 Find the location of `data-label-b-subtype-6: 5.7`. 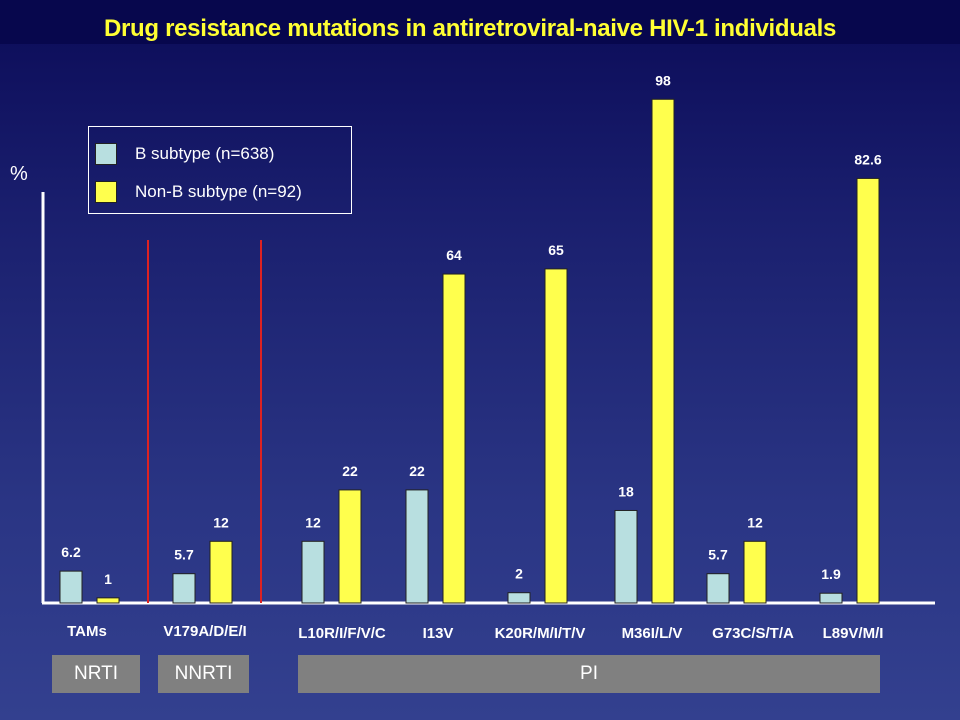

data-label-b-subtype-6: 5.7 is located at coordinates (718, 555).